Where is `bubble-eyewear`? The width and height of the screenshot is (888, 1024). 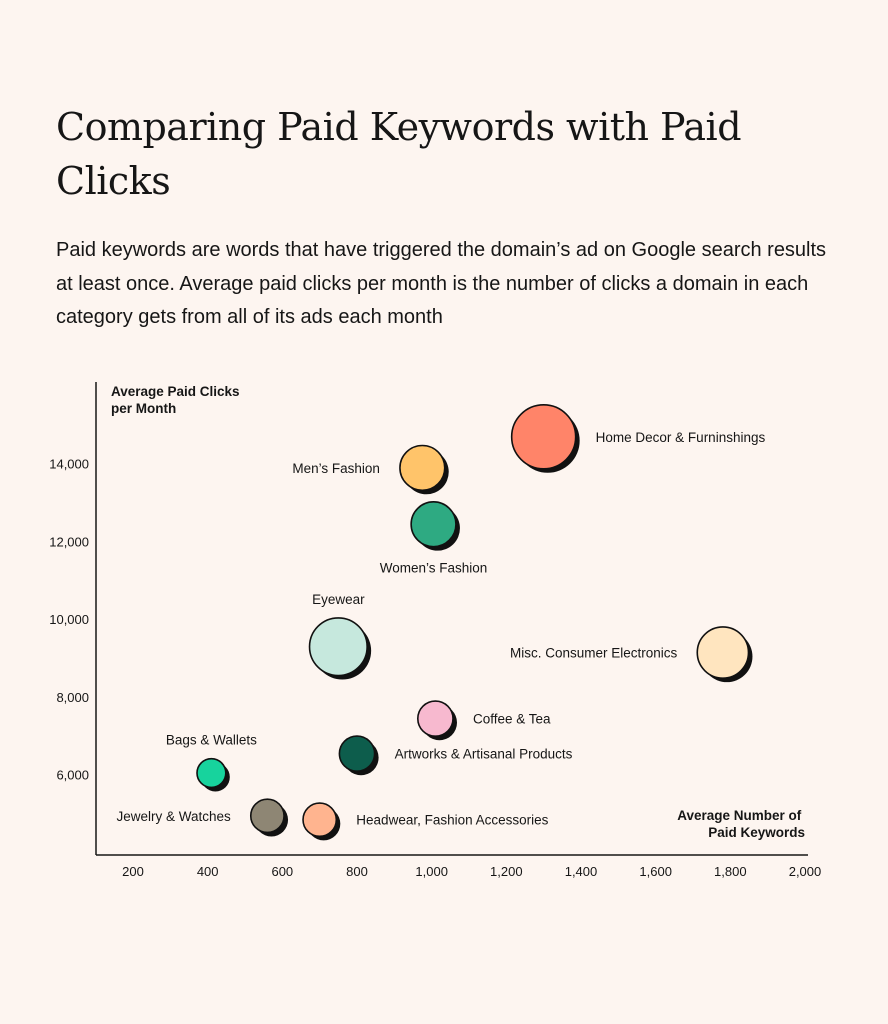 bubble-eyewear is located at coordinates (340, 648).